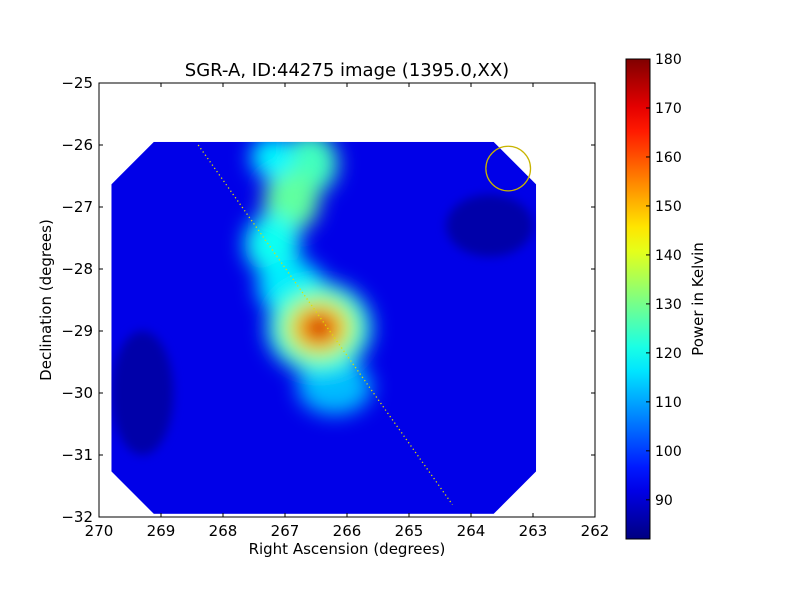 The height and width of the screenshot is (600, 800). Describe the element at coordinates (668, 256) in the screenshot. I see `colorbar-tick-label: 140` at that location.